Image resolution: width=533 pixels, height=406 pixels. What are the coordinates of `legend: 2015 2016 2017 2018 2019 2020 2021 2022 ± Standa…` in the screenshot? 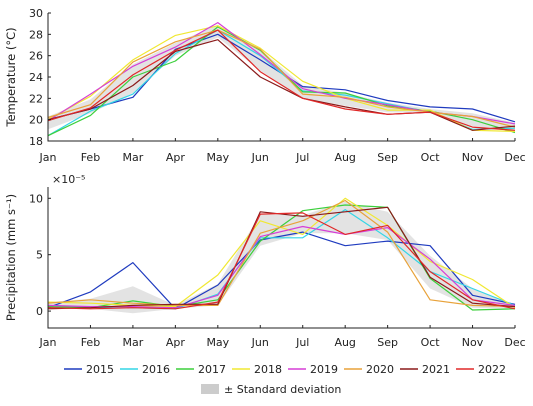 It's located at (285, 379).